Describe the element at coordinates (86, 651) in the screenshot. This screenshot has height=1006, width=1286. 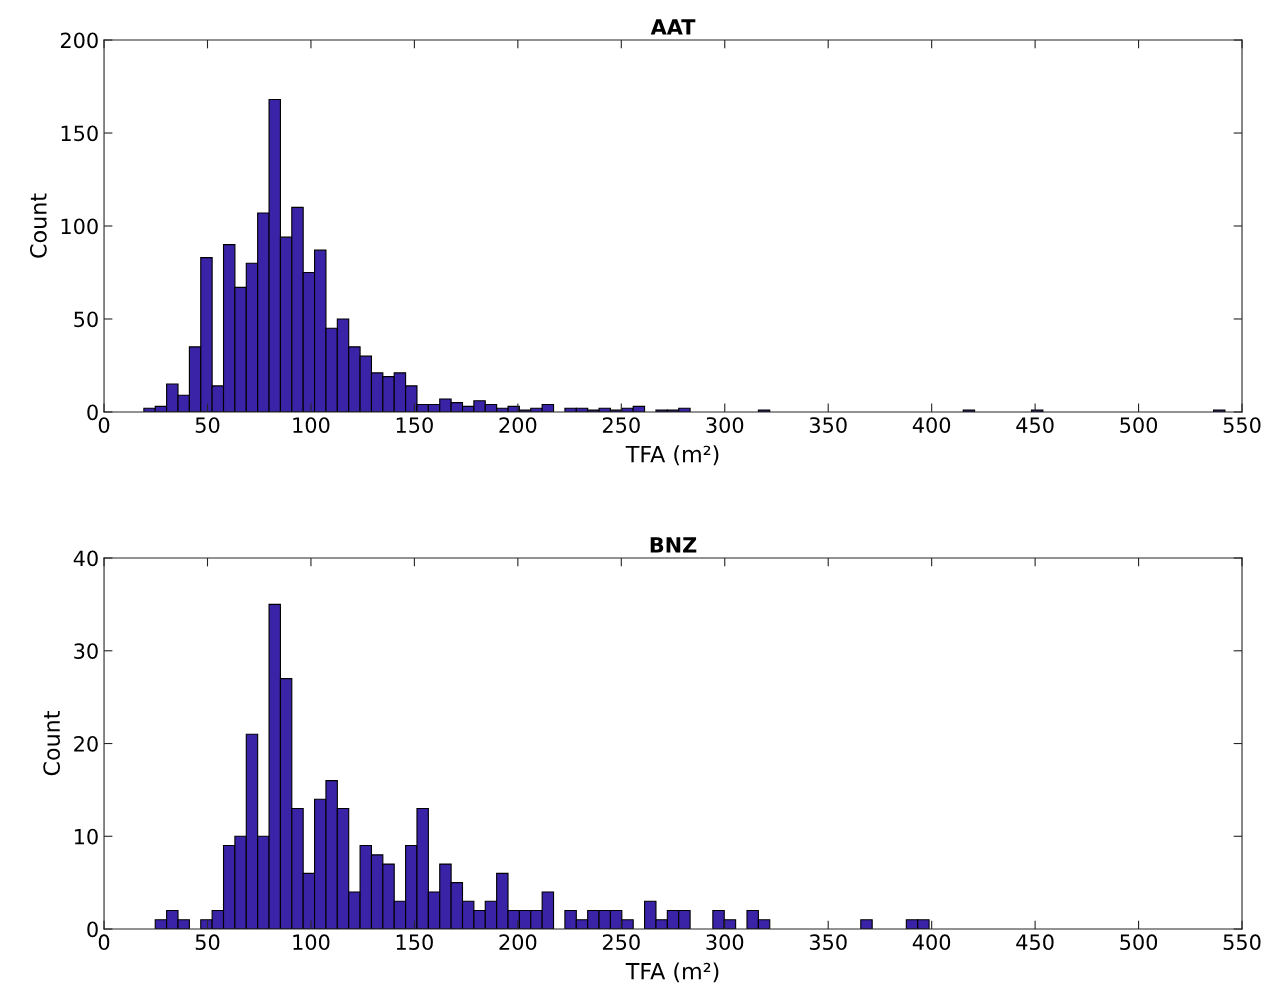
I see `y-tick-label: 30` at that location.